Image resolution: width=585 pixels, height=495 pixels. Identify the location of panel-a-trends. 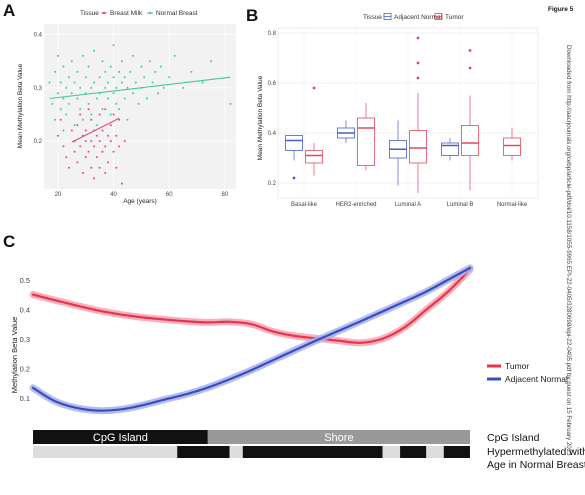
(140, 109).